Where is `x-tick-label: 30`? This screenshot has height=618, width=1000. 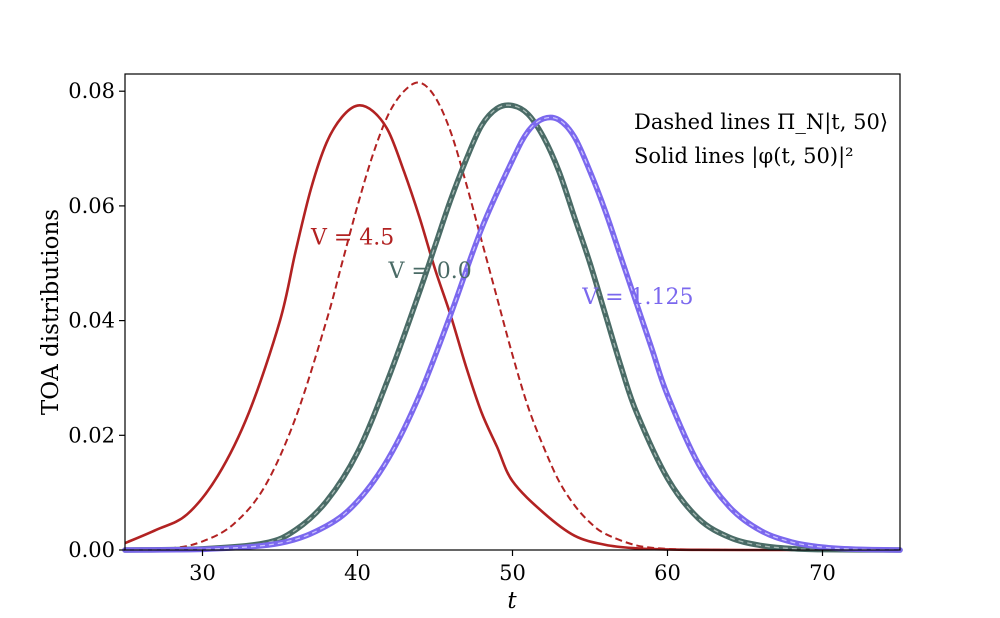
x-tick-label: 30 is located at coordinates (202, 573).